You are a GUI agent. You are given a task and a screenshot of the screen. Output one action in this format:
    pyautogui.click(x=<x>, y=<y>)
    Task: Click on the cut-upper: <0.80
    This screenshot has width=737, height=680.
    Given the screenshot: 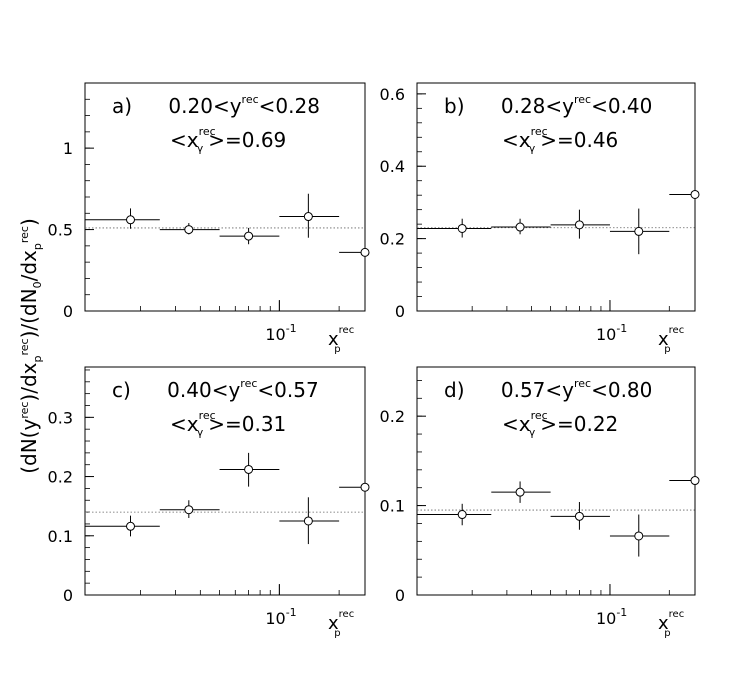 What is the action you would take?
    pyautogui.click(x=621, y=390)
    